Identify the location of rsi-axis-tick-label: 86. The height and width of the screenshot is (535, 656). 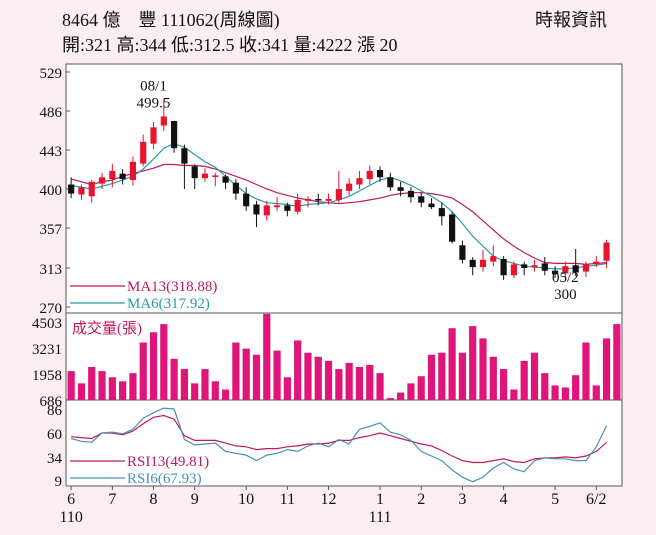
(55, 411).